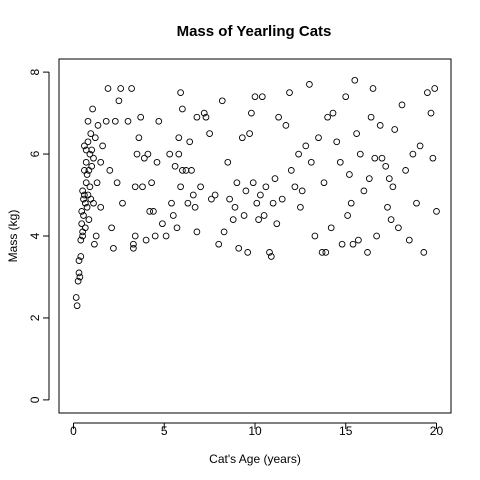  Describe the element at coordinates (437, 431) in the screenshot. I see `x-tick-label: 20` at that location.